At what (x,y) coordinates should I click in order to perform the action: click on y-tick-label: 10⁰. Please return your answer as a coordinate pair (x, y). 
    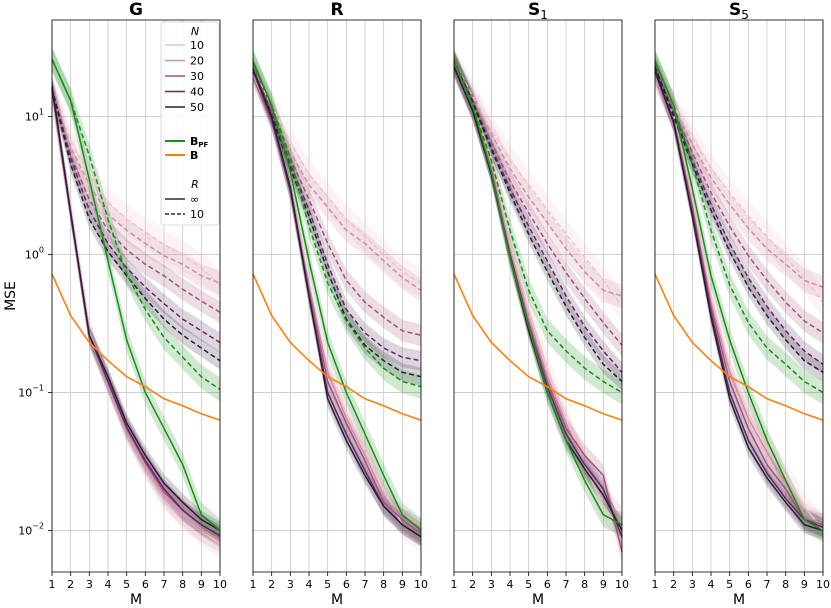
    Looking at the image, I should click on (34, 253).